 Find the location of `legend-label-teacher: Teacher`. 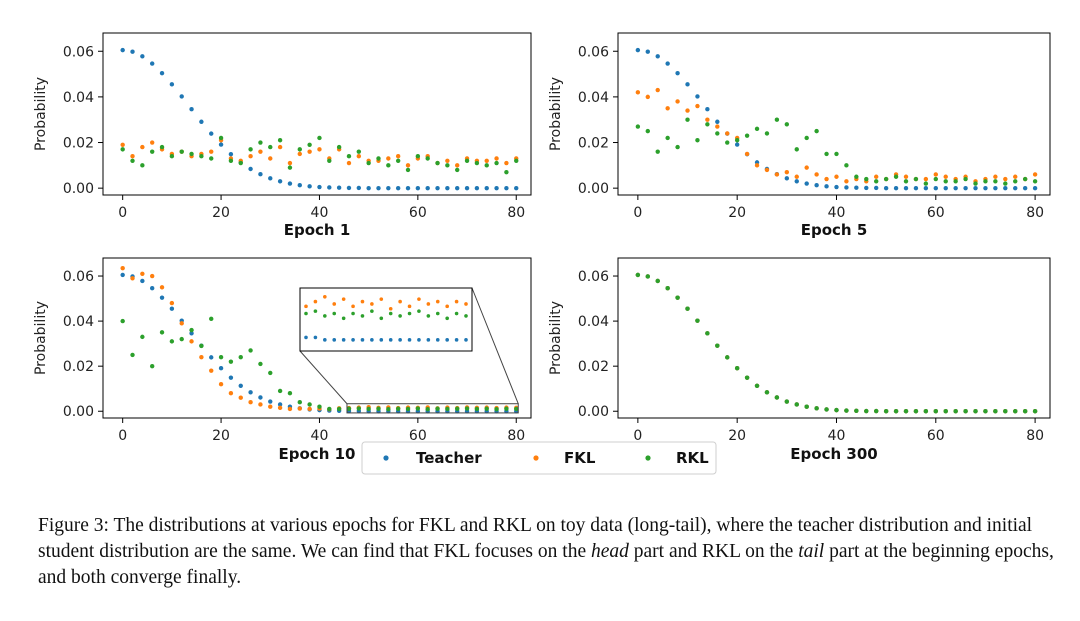

legend-label-teacher: Teacher is located at coordinates (449, 458).